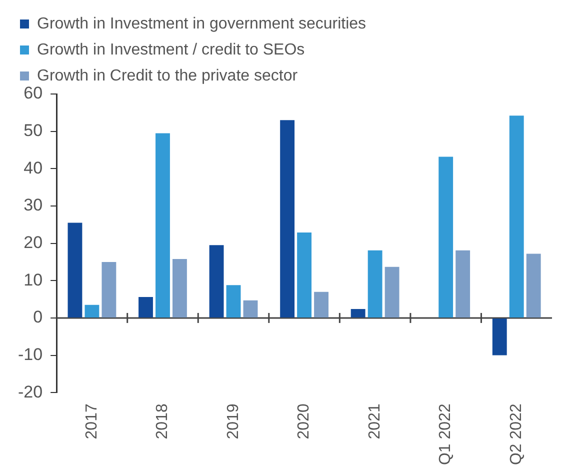 The image size is (562, 472). Describe the element at coordinates (30, 392) in the screenshot. I see `y-tick-label: -20` at that location.